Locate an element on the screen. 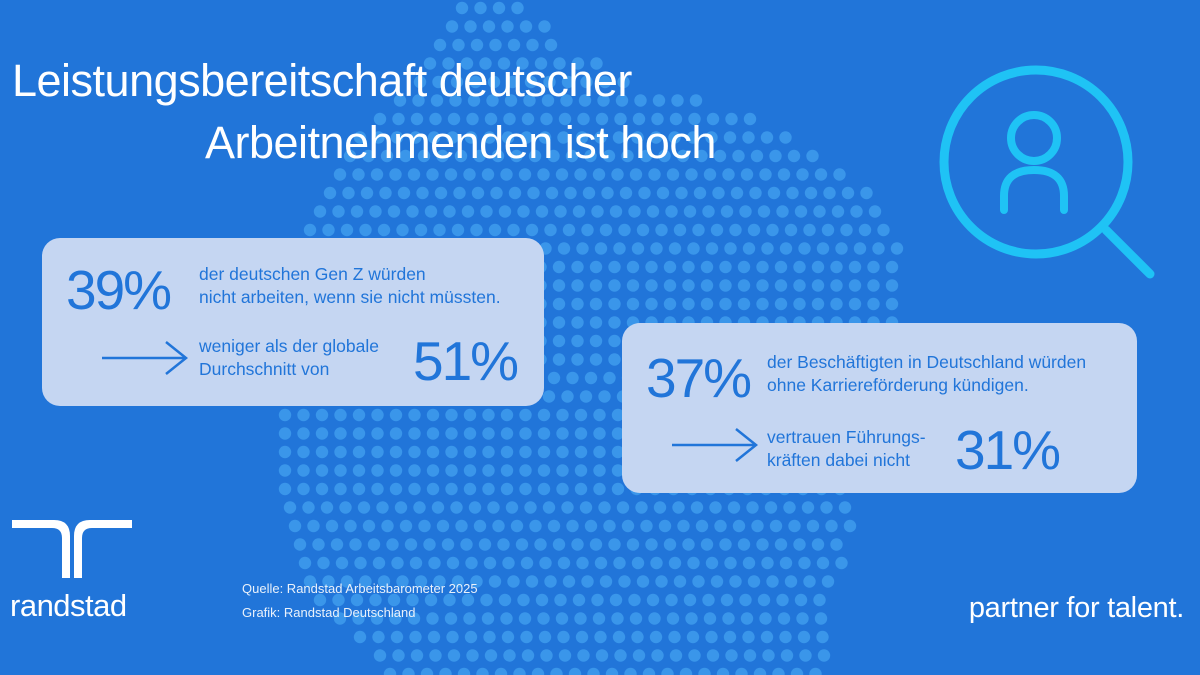 This screenshot has width=1200, height=675. person-search-icon is located at coordinates (1047, 172).